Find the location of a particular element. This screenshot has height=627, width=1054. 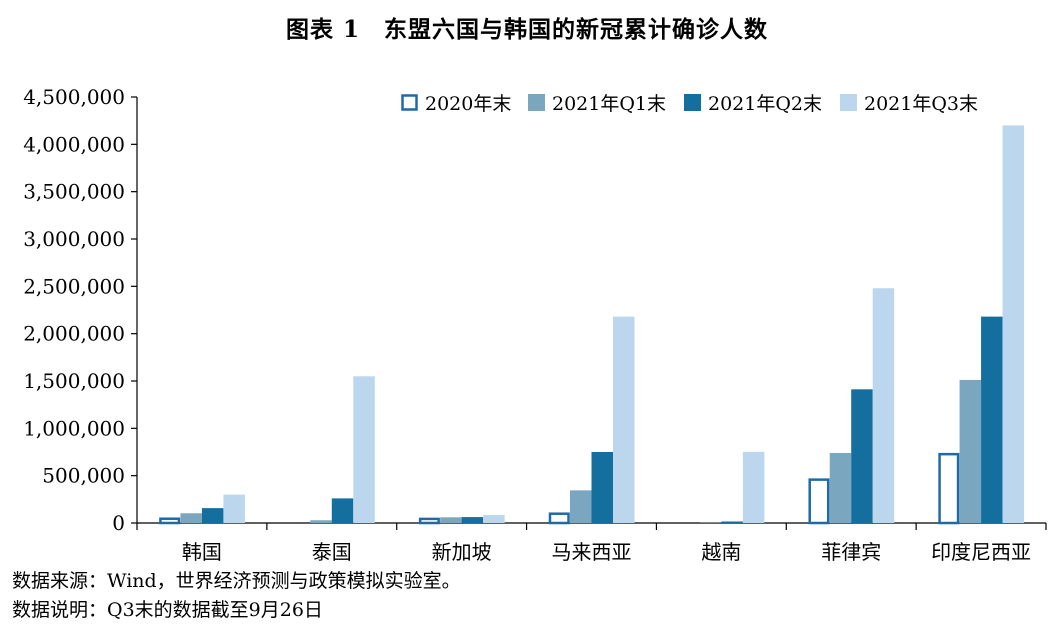

x-tick-label: 印度尼西亚 is located at coordinates (981, 552).